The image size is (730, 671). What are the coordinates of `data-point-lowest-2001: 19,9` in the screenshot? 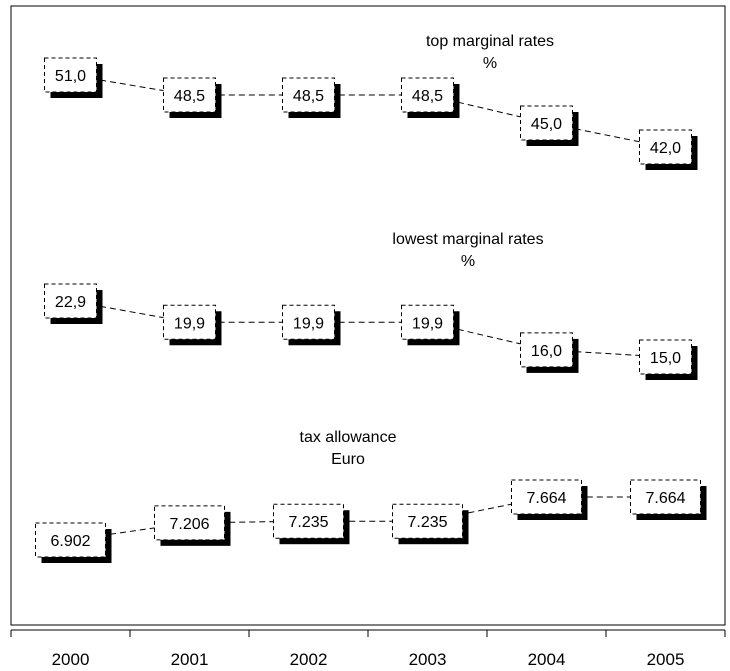 It's located at (192, 325).